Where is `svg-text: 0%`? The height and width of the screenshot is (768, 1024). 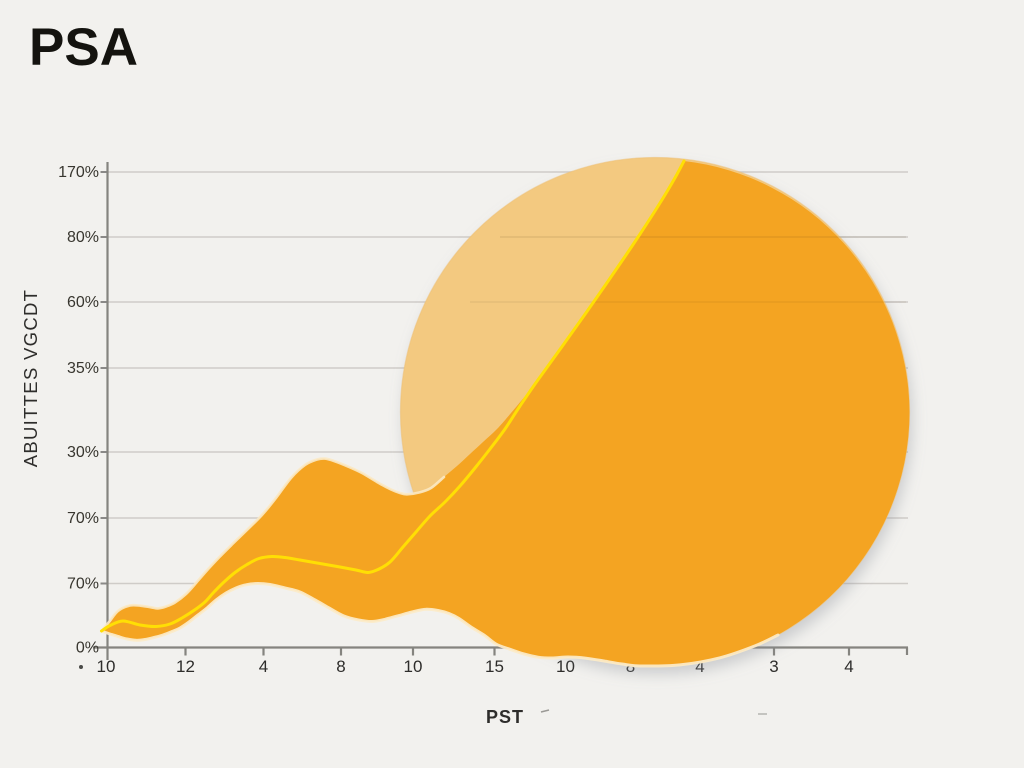 svg-text: 0% is located at coordinates (87, 648).